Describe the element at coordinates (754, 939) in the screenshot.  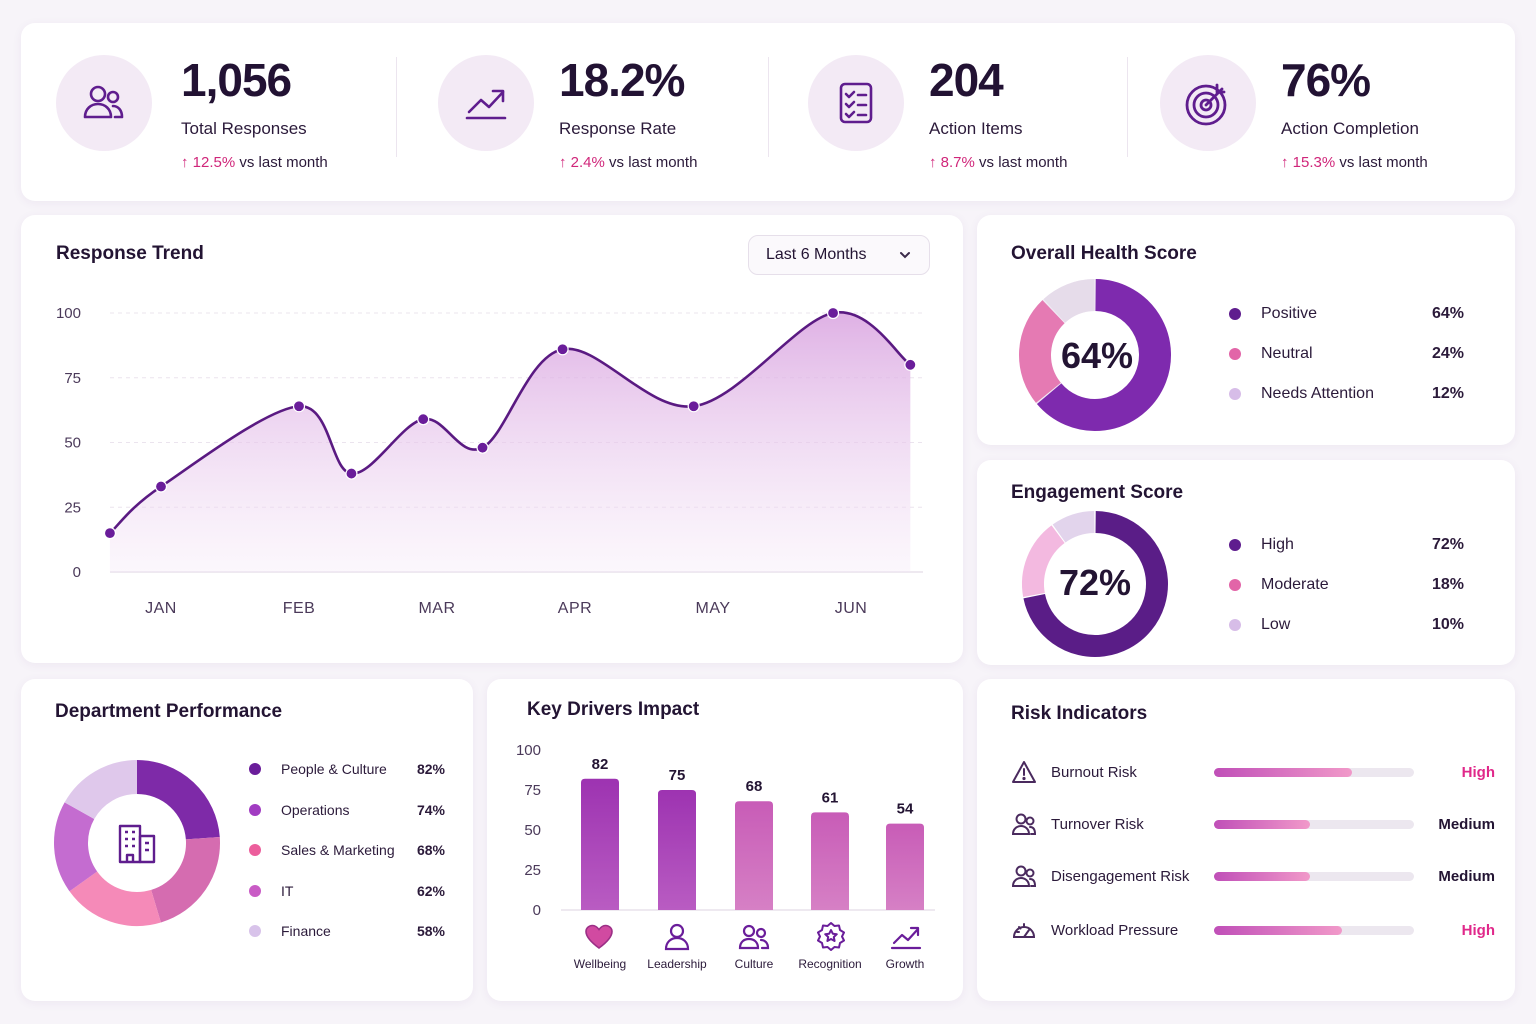
I see `group-icon` at that location.